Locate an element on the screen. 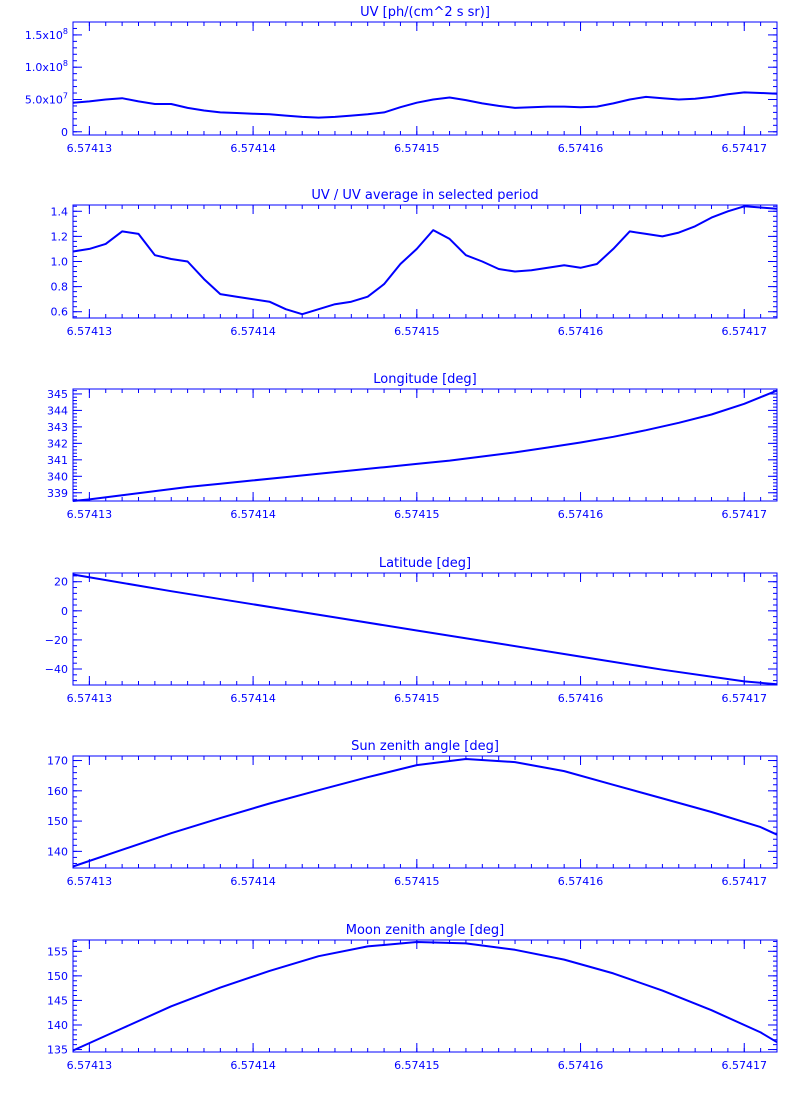 This screenshot has width=800, height=1100. y-tick-label: −40 is located at coordinates (56, 669).